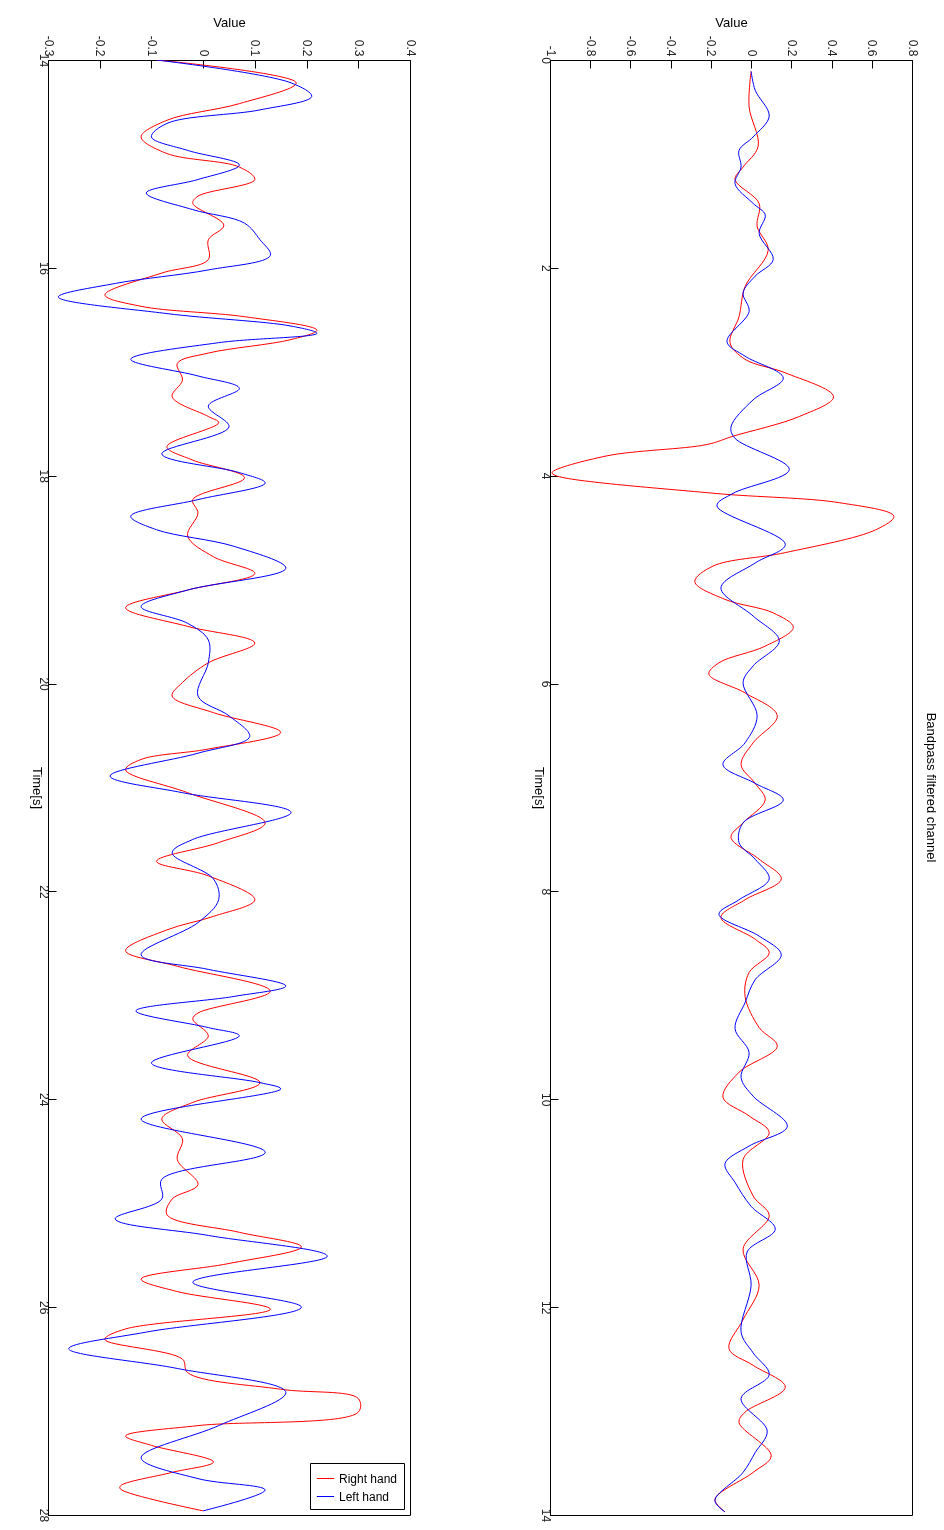 The width and height of the screenshot is (944, 1530). I want to click on x-tick-label: -0.8, so click(590, 46).